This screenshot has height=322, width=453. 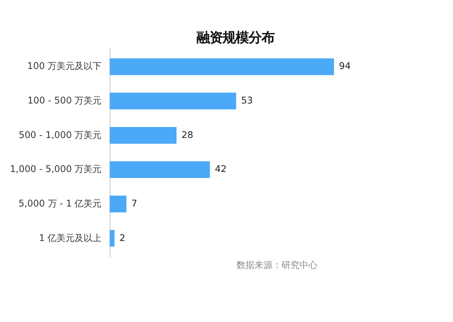 What do you see at coordinates (70, 238) in the screenshot?
I see `y-tick-label: 1 亿美元及以上` at bounding box center [70, 238].